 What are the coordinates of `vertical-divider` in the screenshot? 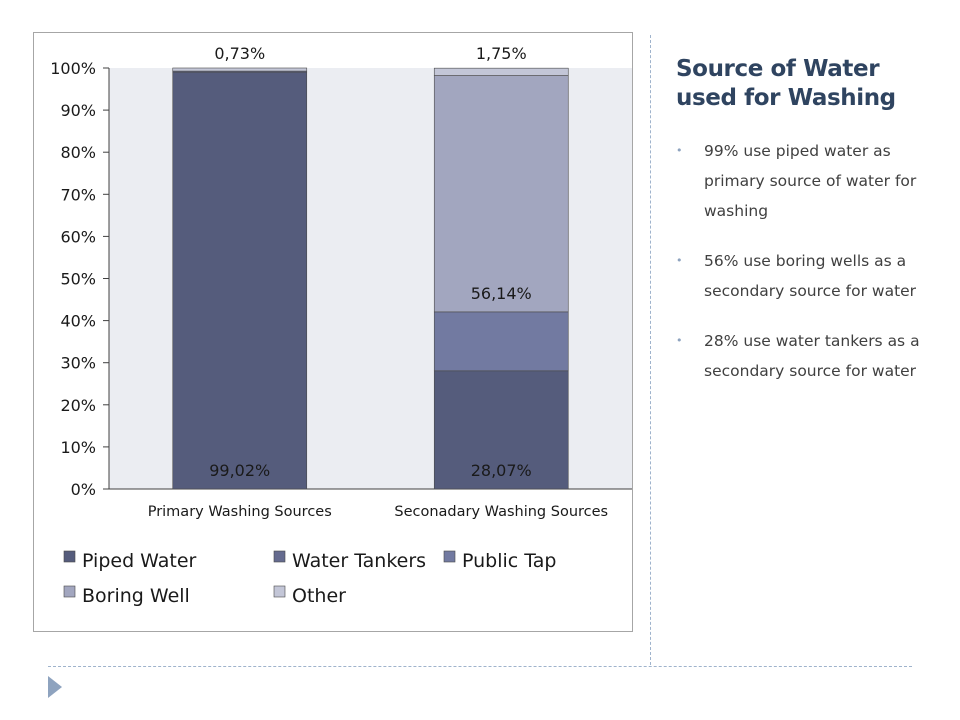 It's located at (650, 350).